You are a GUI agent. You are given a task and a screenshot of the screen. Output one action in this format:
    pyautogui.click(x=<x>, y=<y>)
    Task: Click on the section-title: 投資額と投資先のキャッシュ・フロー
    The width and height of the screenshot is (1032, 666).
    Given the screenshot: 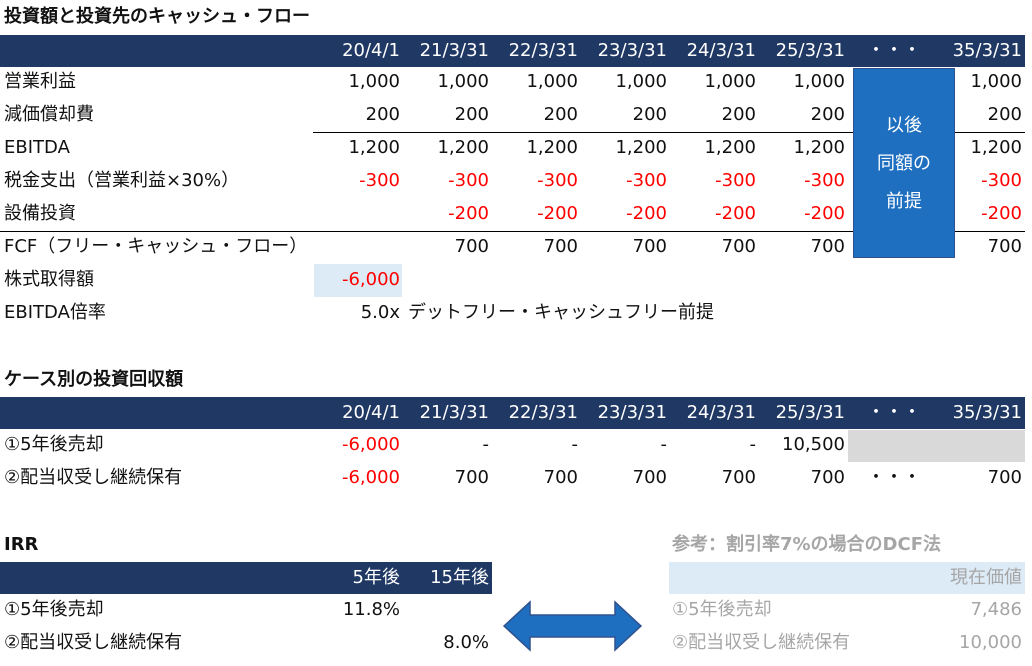 What is the action you would take?
    pyautogui.click(x=157, y=16)
    